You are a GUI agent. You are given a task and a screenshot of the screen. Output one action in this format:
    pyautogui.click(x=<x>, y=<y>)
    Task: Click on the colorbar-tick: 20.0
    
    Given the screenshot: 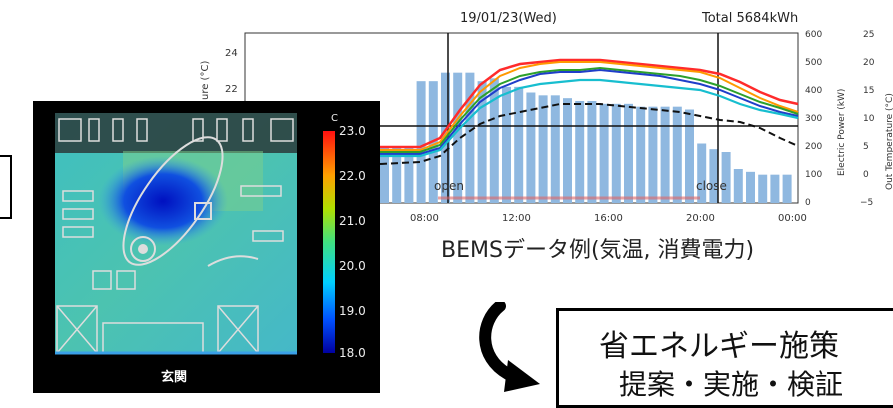 What is the action you would take?
    pyautogui.click(x=352, y=266)
    